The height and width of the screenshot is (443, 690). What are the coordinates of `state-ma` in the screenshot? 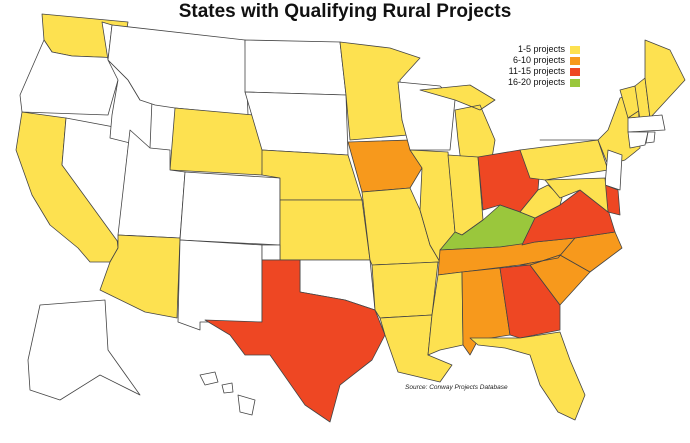 It's located at (646, 123).